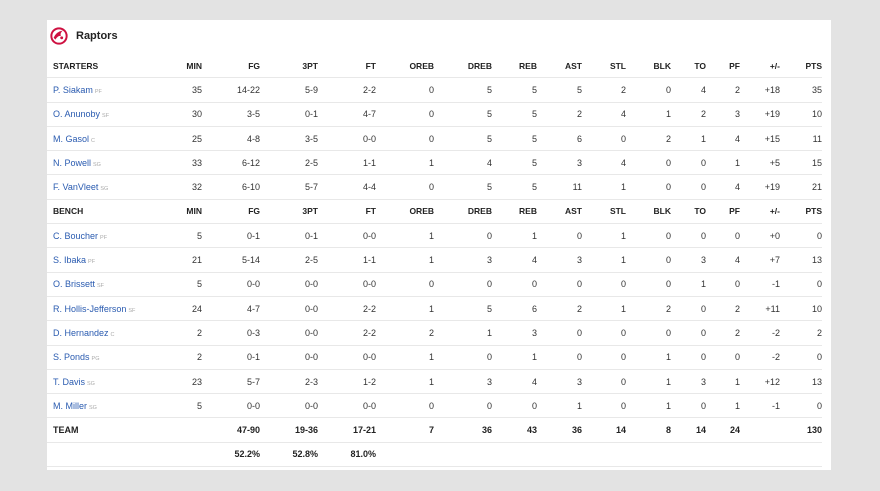 The height and width of the screenshot is (491, 880). Describe the element at coordinates (90, 308) in the screenshot. I see `player-name-link: R. Hollis-Jefferson` at that location.